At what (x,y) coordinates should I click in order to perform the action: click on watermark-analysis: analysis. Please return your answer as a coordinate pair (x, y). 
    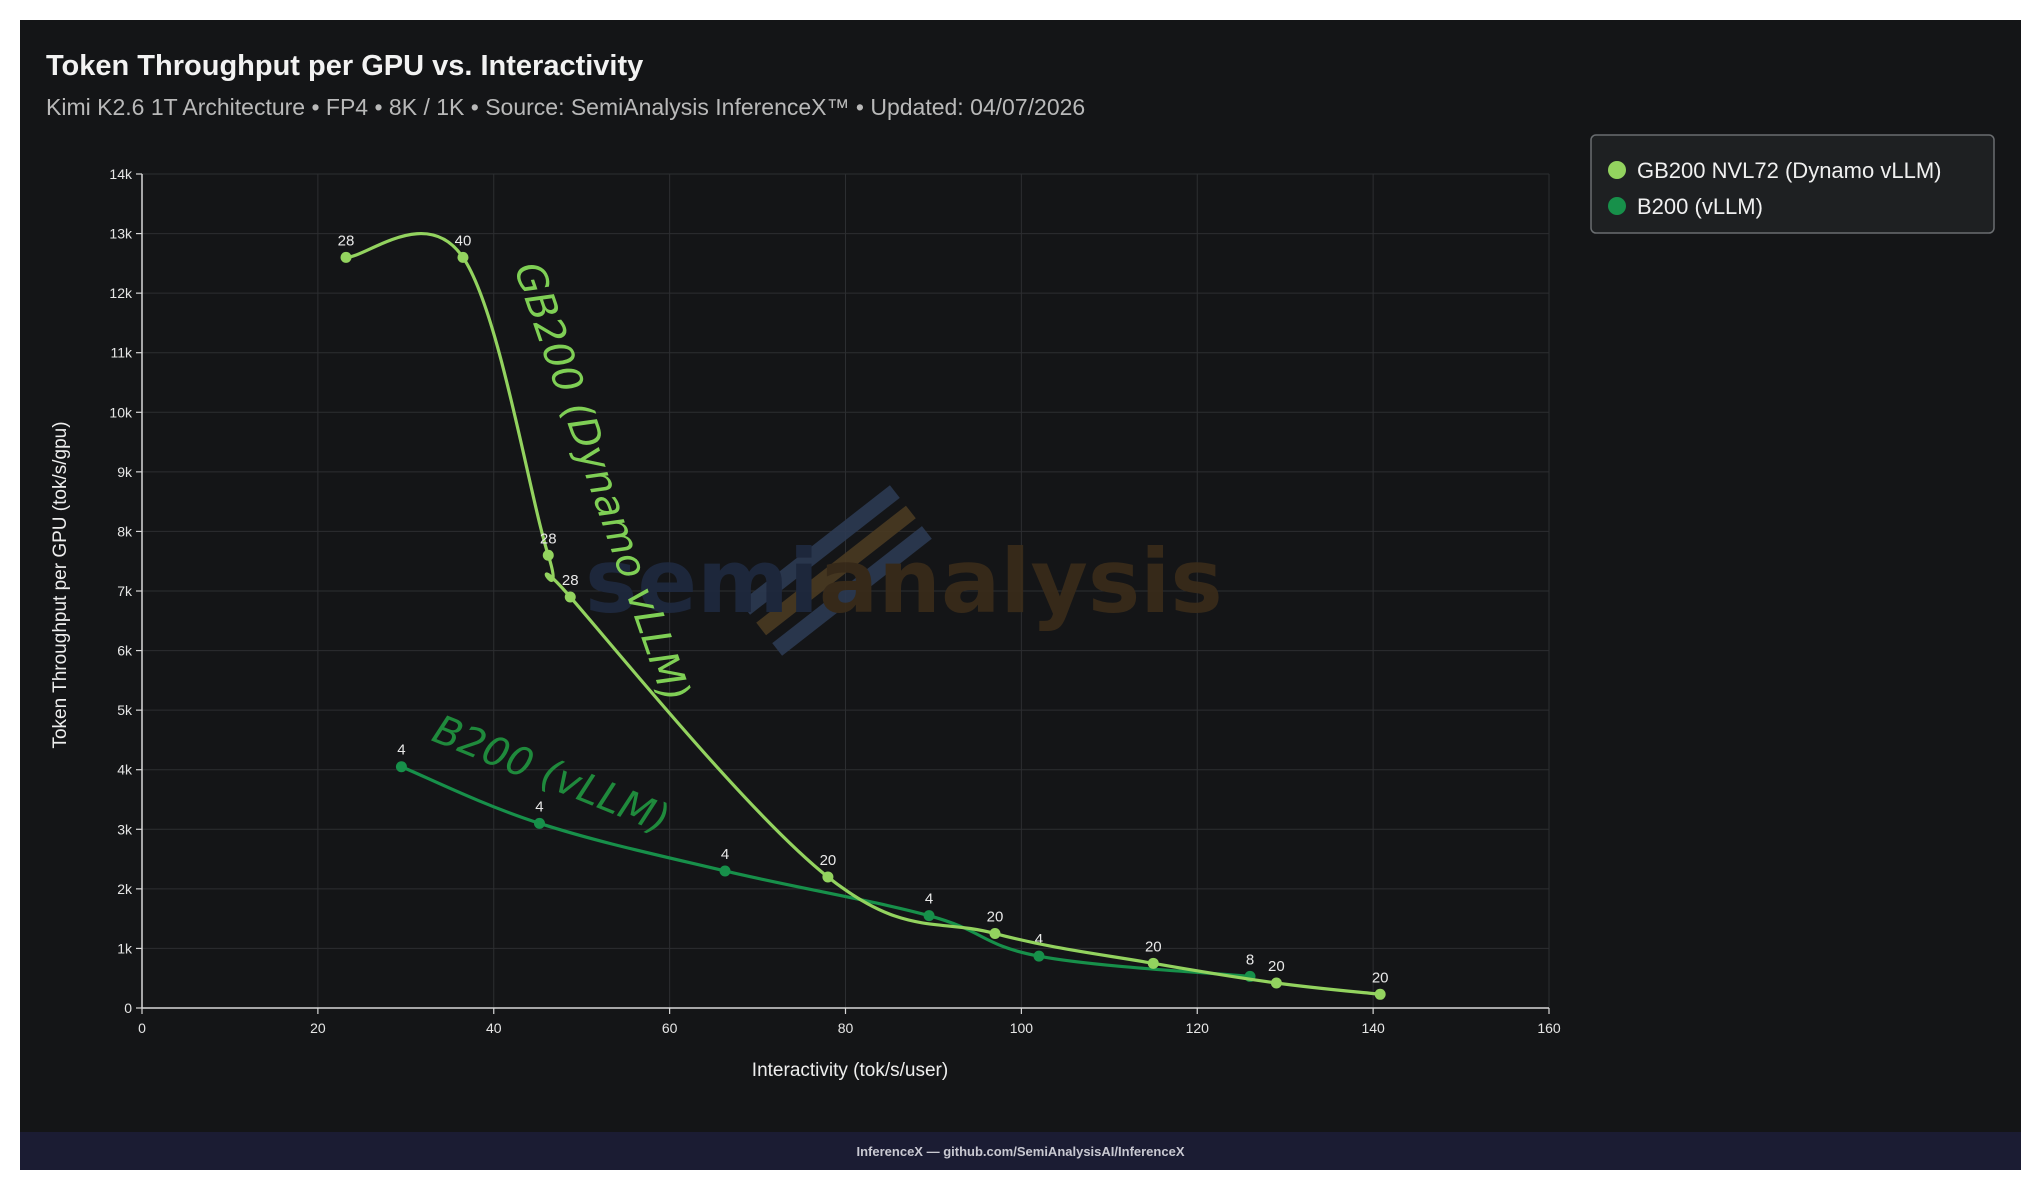
    Looking at the image, I should click on (1021, 581).